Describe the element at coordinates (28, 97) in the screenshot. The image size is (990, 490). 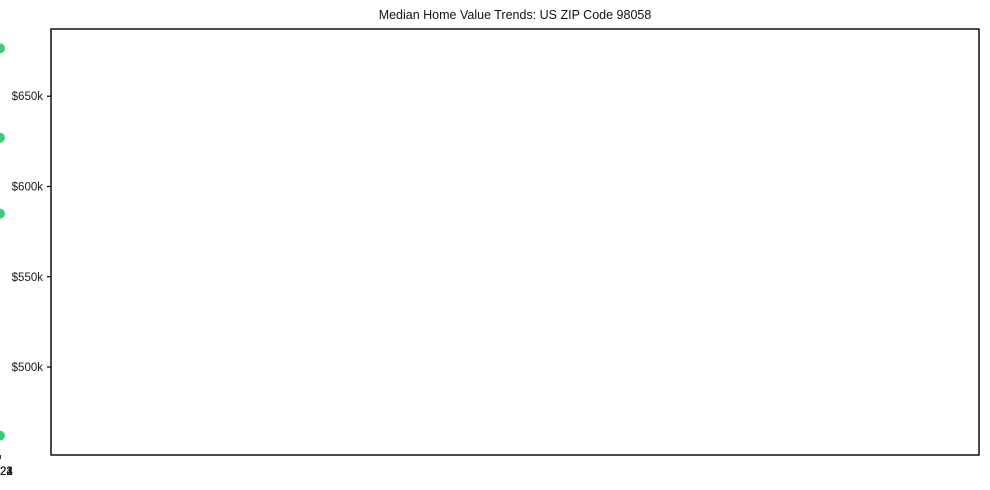
I see `y-tick-label: $650k` at that location.